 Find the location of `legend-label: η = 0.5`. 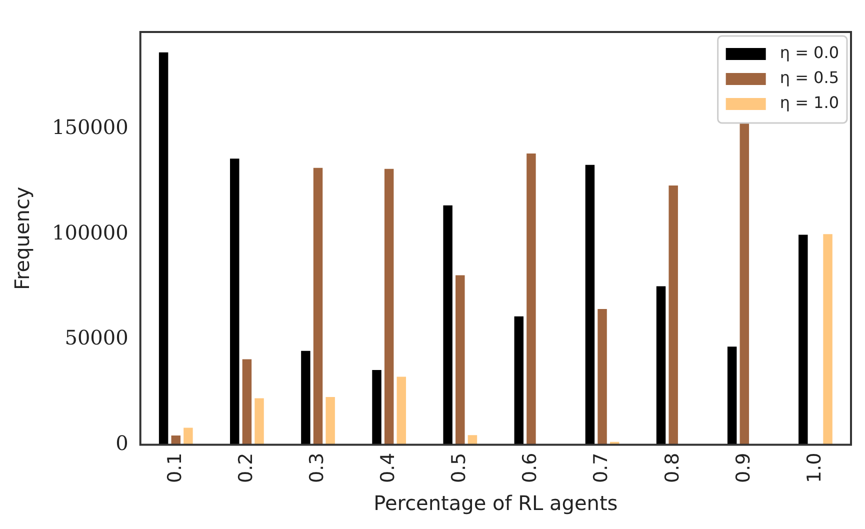

legend-label: η = 0.5 is located at coordinates (810, 78).